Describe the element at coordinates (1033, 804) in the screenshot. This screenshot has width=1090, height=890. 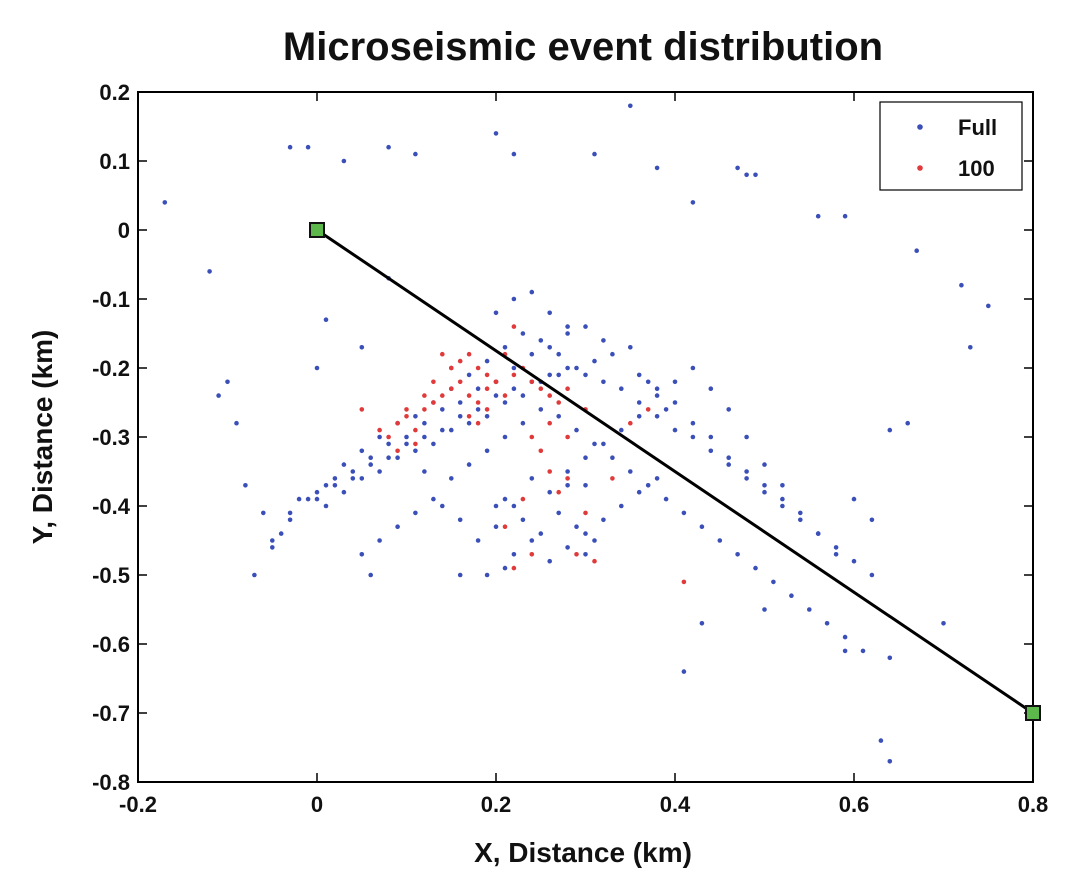
I see `x-tick-label: 0.8` at that location.